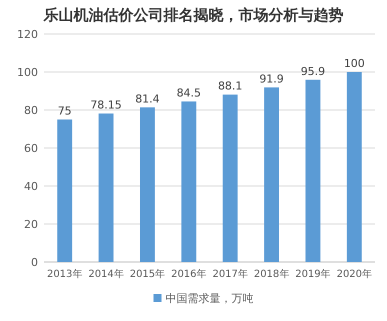 The height and width of the screenshot is (321, 387). Describe the element at coordinates (189, 274) in the screenshot. I see `x-tick-label: 2016年` at that location.